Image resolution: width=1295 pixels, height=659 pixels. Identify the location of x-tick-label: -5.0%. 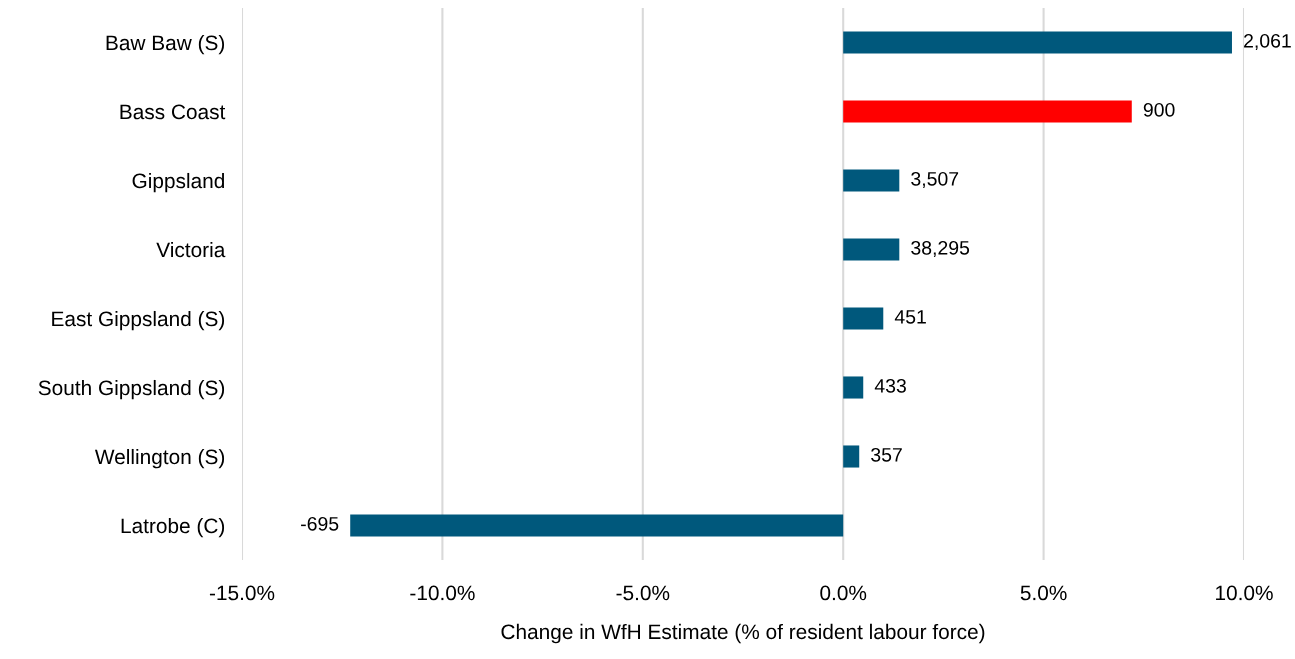
(643, 593).